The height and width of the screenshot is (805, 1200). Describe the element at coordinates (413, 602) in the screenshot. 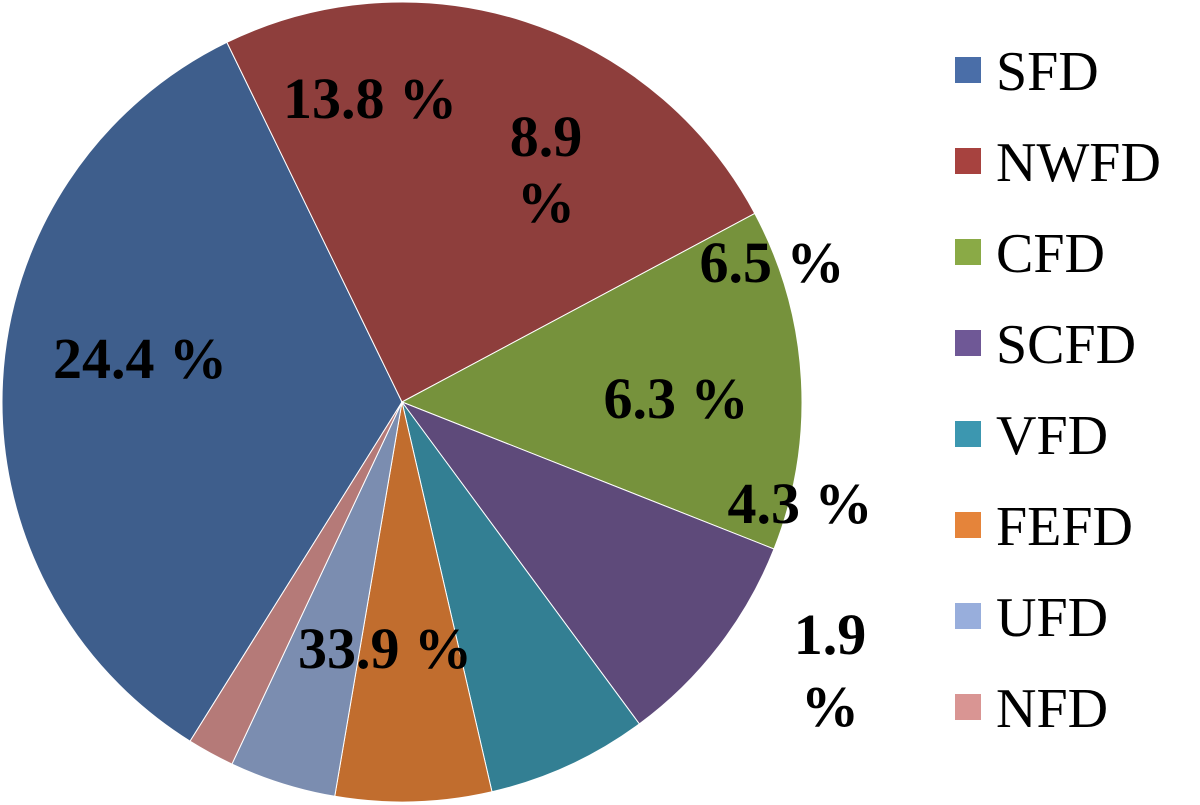

I see `pie-slice-fefd` at that location.